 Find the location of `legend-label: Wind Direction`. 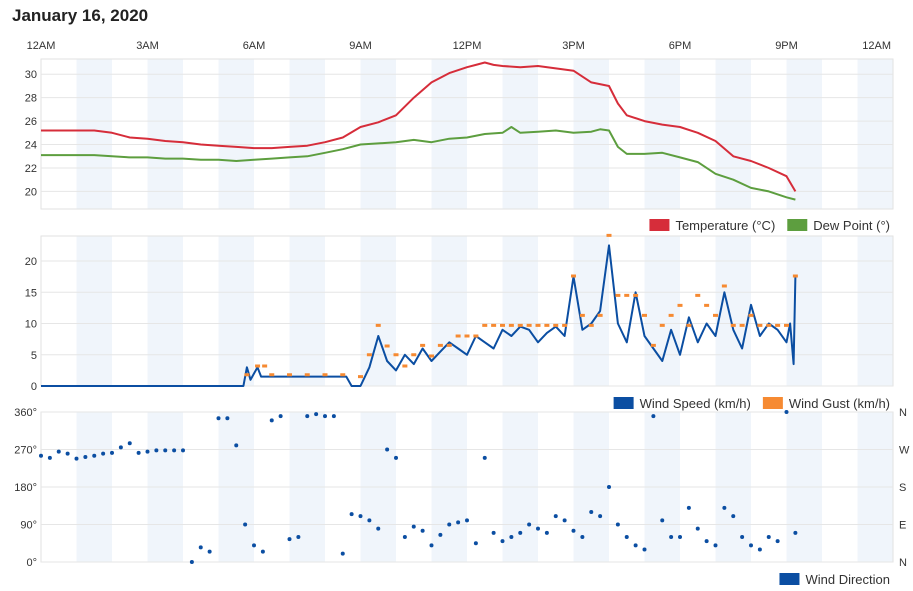

legend-label: Wind Direction is located at coordinates (847, 579).